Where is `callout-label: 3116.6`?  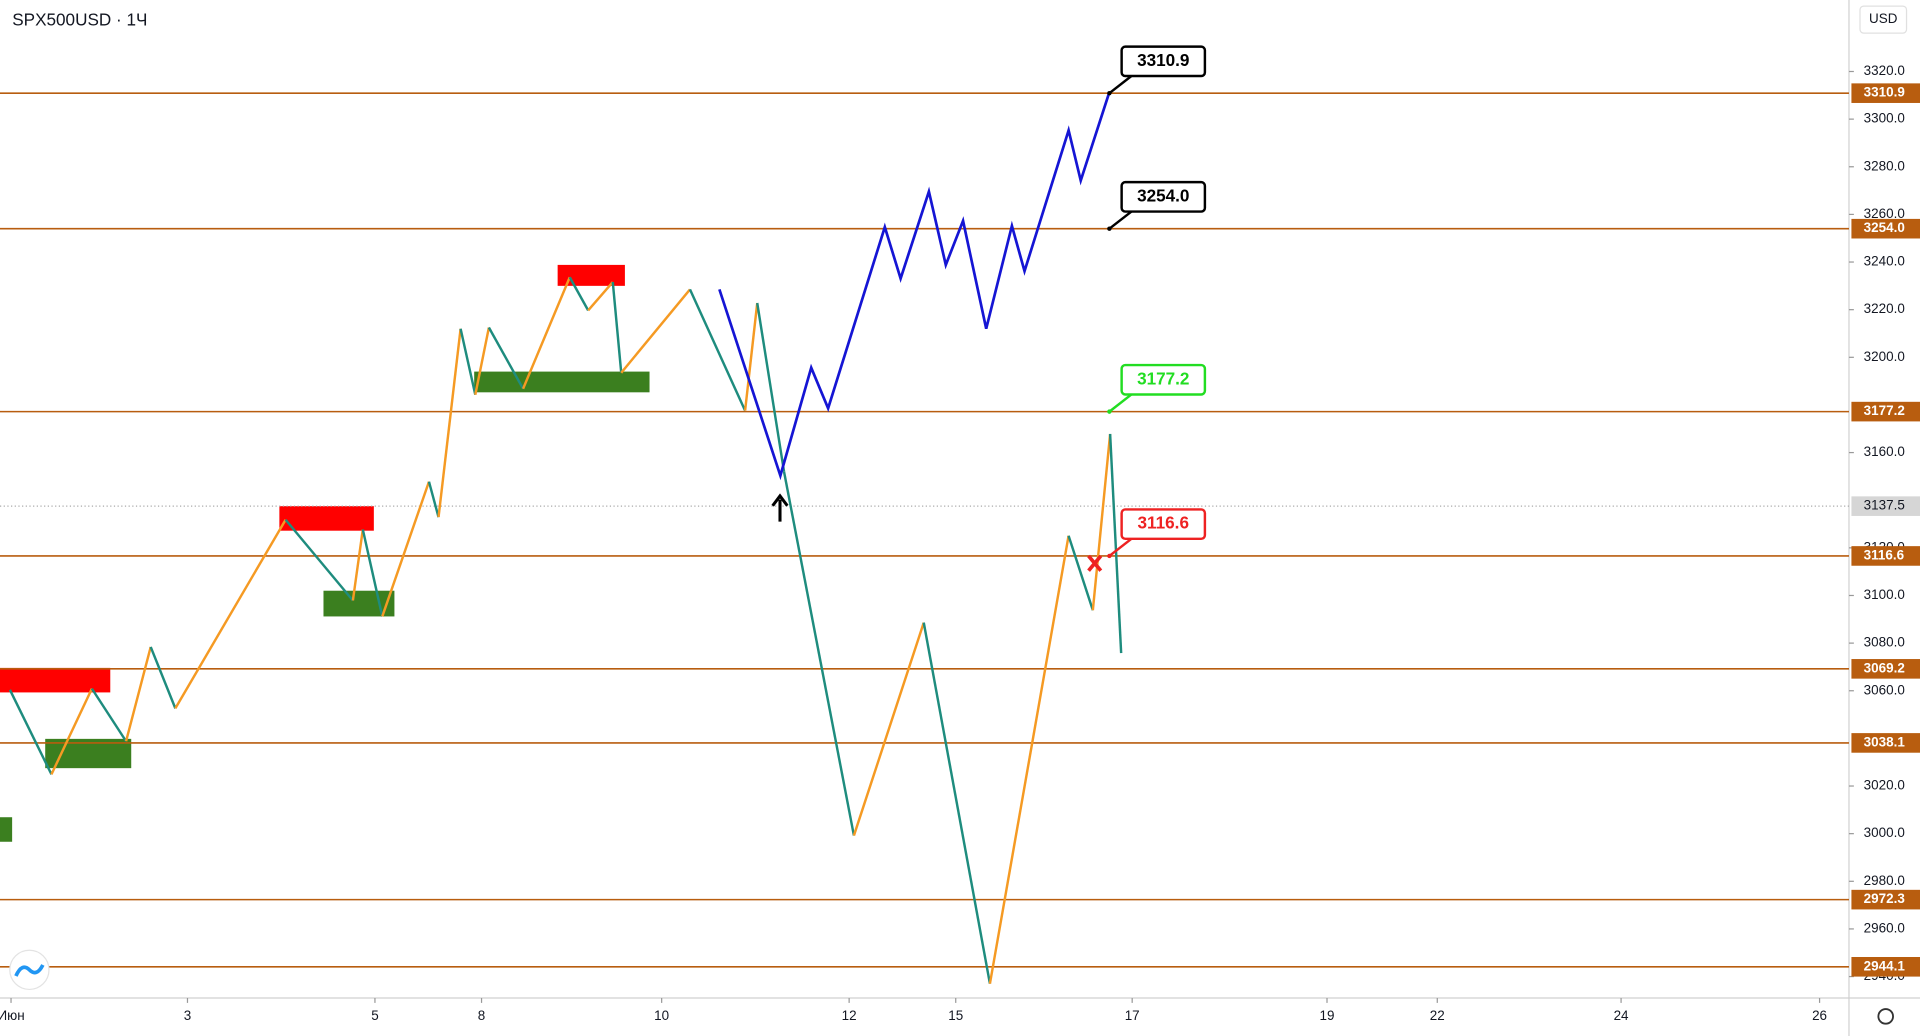 callout-label: 3116.6 is located at coordinates (1163, 523).